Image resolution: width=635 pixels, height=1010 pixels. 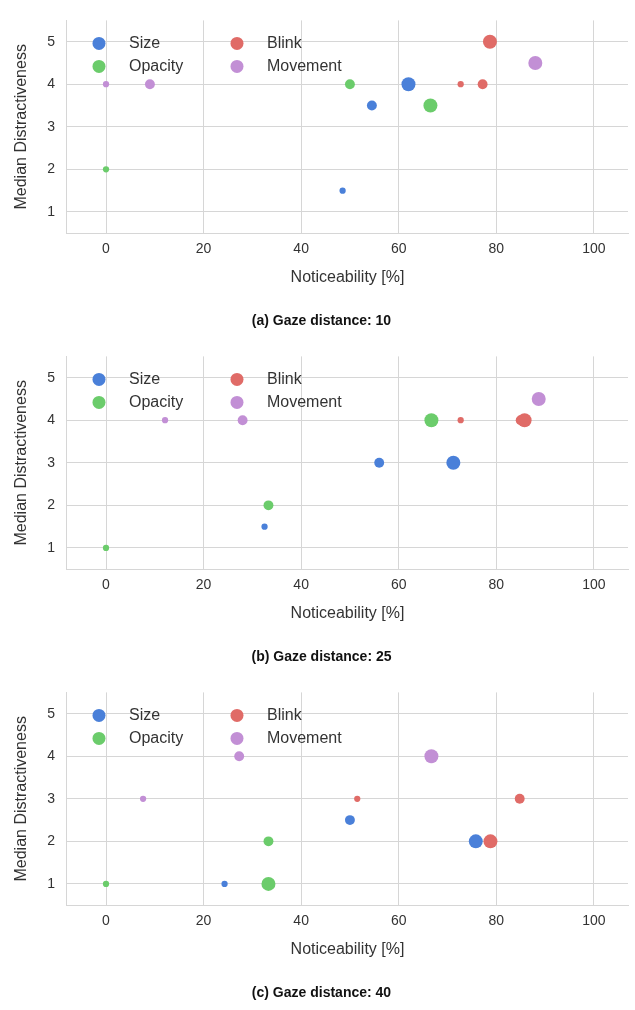 What do you see at coordinates (321, 992) in the screenshot?
I see `text: (c) Gaze distance: 40` at bounding box center [321, 992].